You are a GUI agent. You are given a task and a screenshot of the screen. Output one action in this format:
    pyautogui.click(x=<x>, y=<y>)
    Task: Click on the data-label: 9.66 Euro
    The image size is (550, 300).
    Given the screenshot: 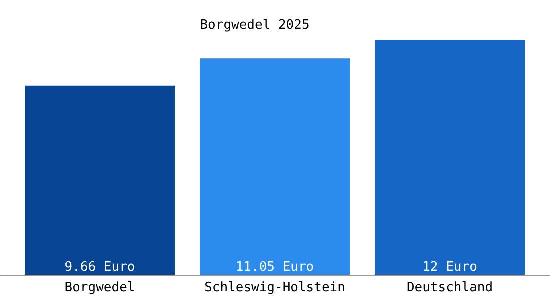 What is the action you would take?
    pyautogui.click(x=100, y=267)
    